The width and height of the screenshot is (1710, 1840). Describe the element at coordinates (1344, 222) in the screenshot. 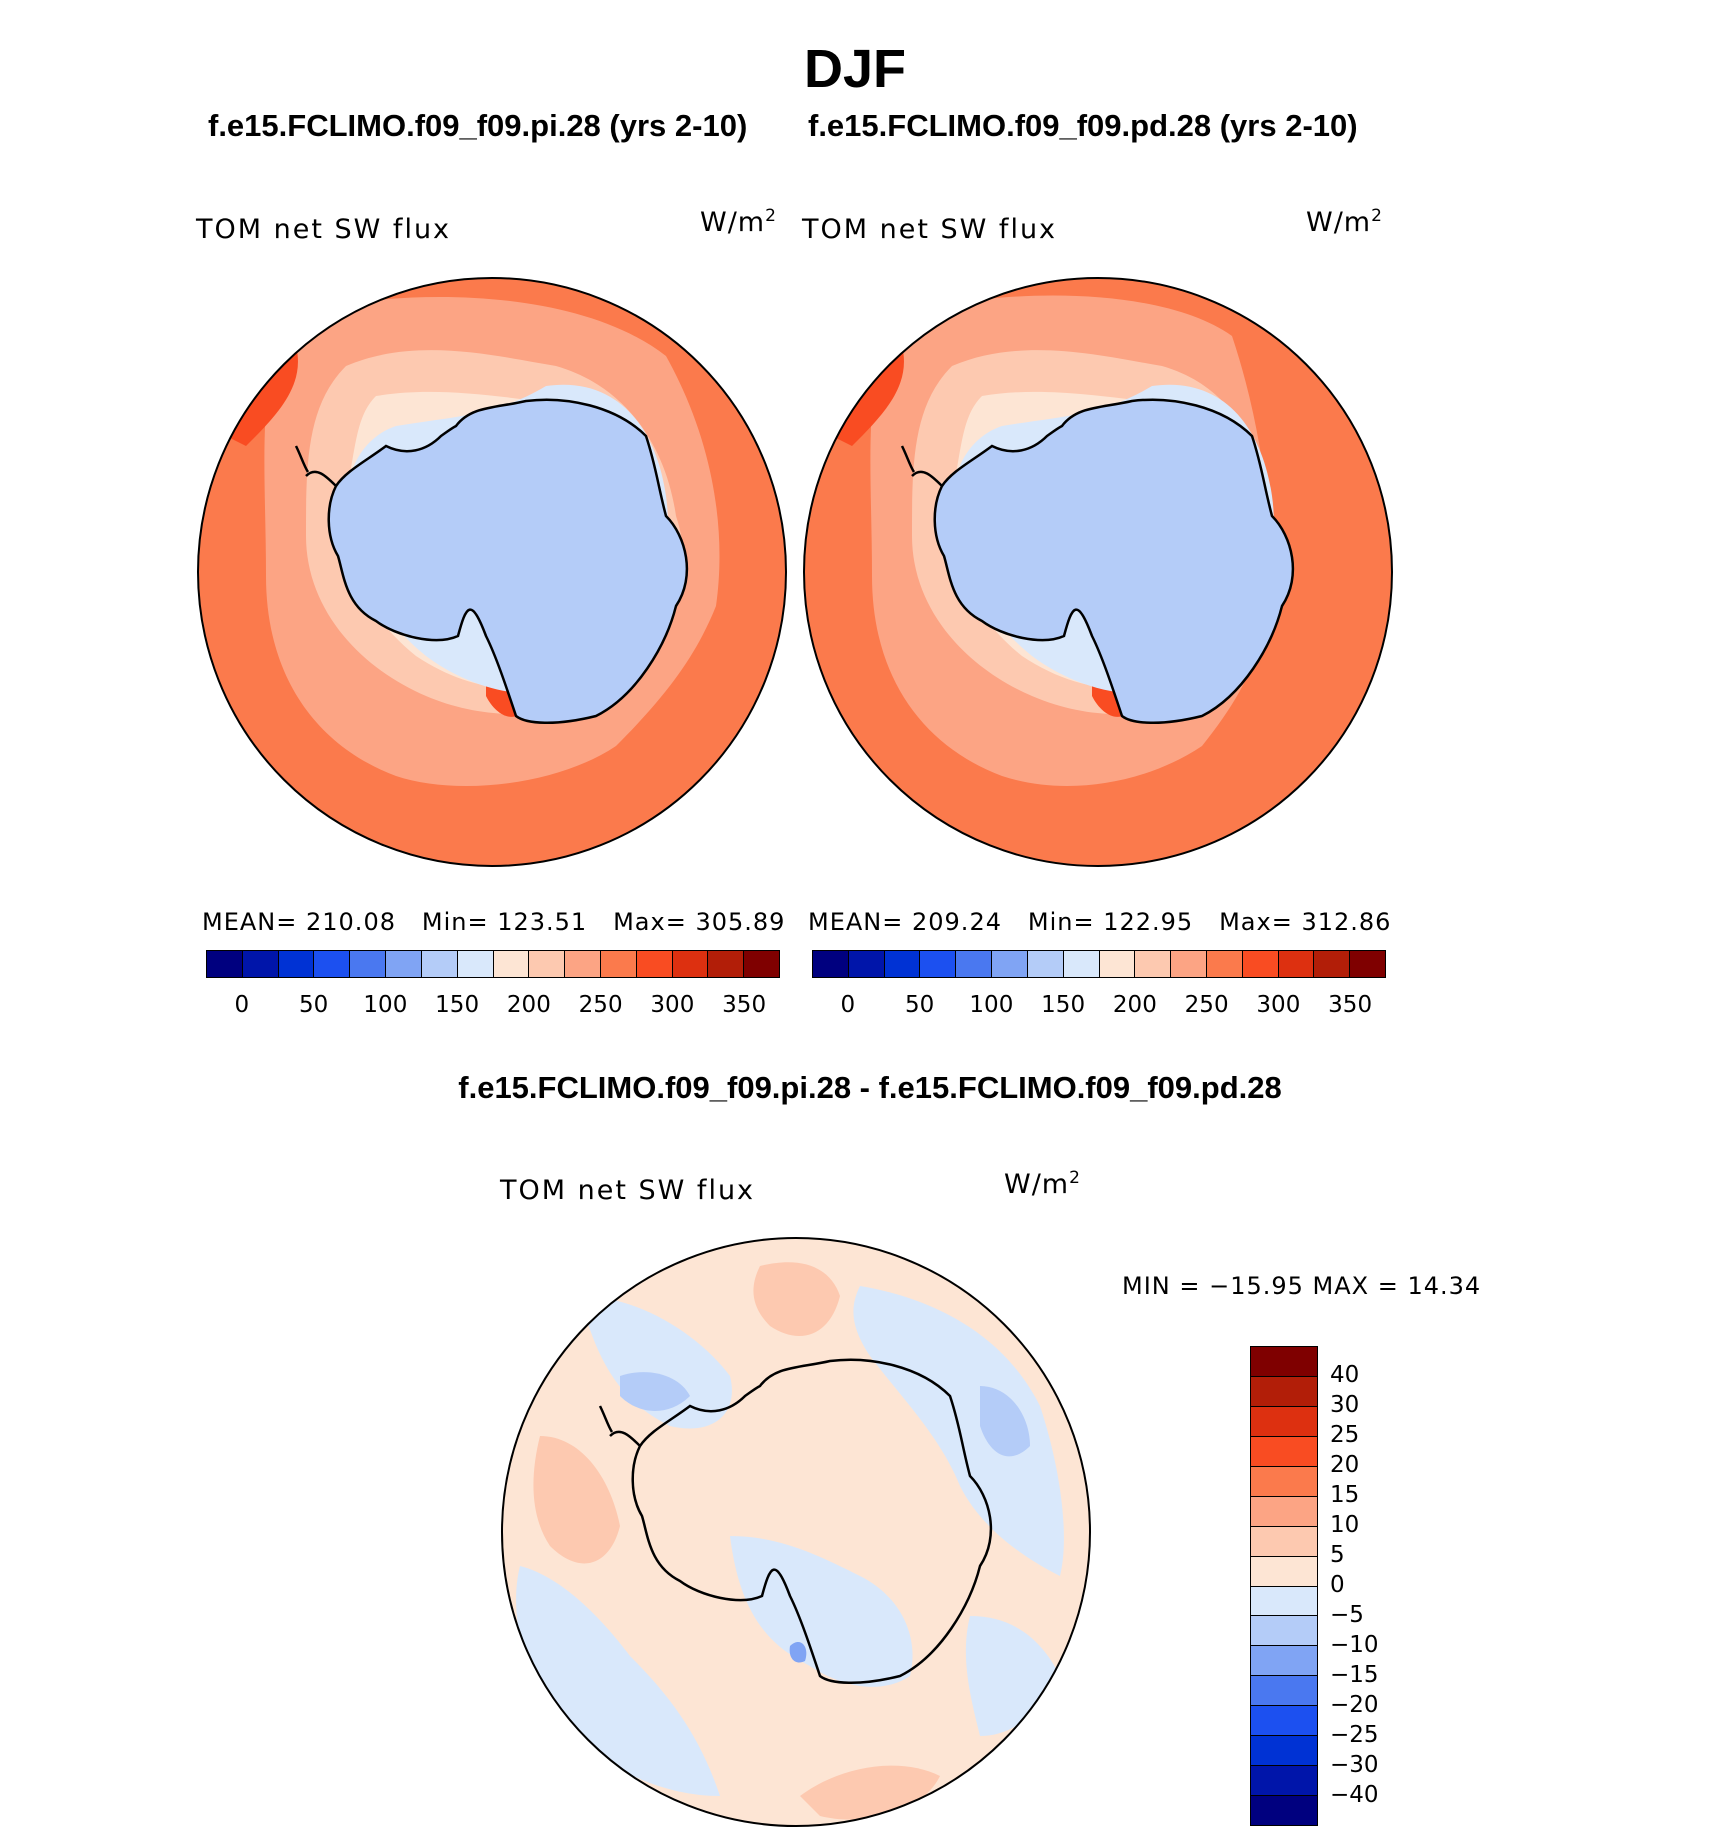

I see `panel2-units: W/m2` at that location.